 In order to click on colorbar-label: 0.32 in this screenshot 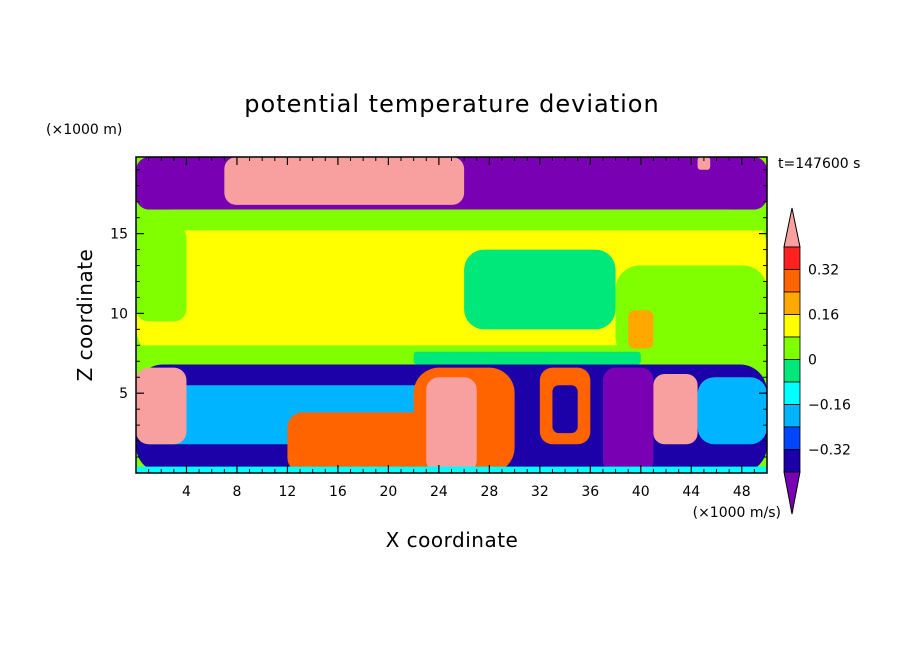, I will do `click(823, 271)`.